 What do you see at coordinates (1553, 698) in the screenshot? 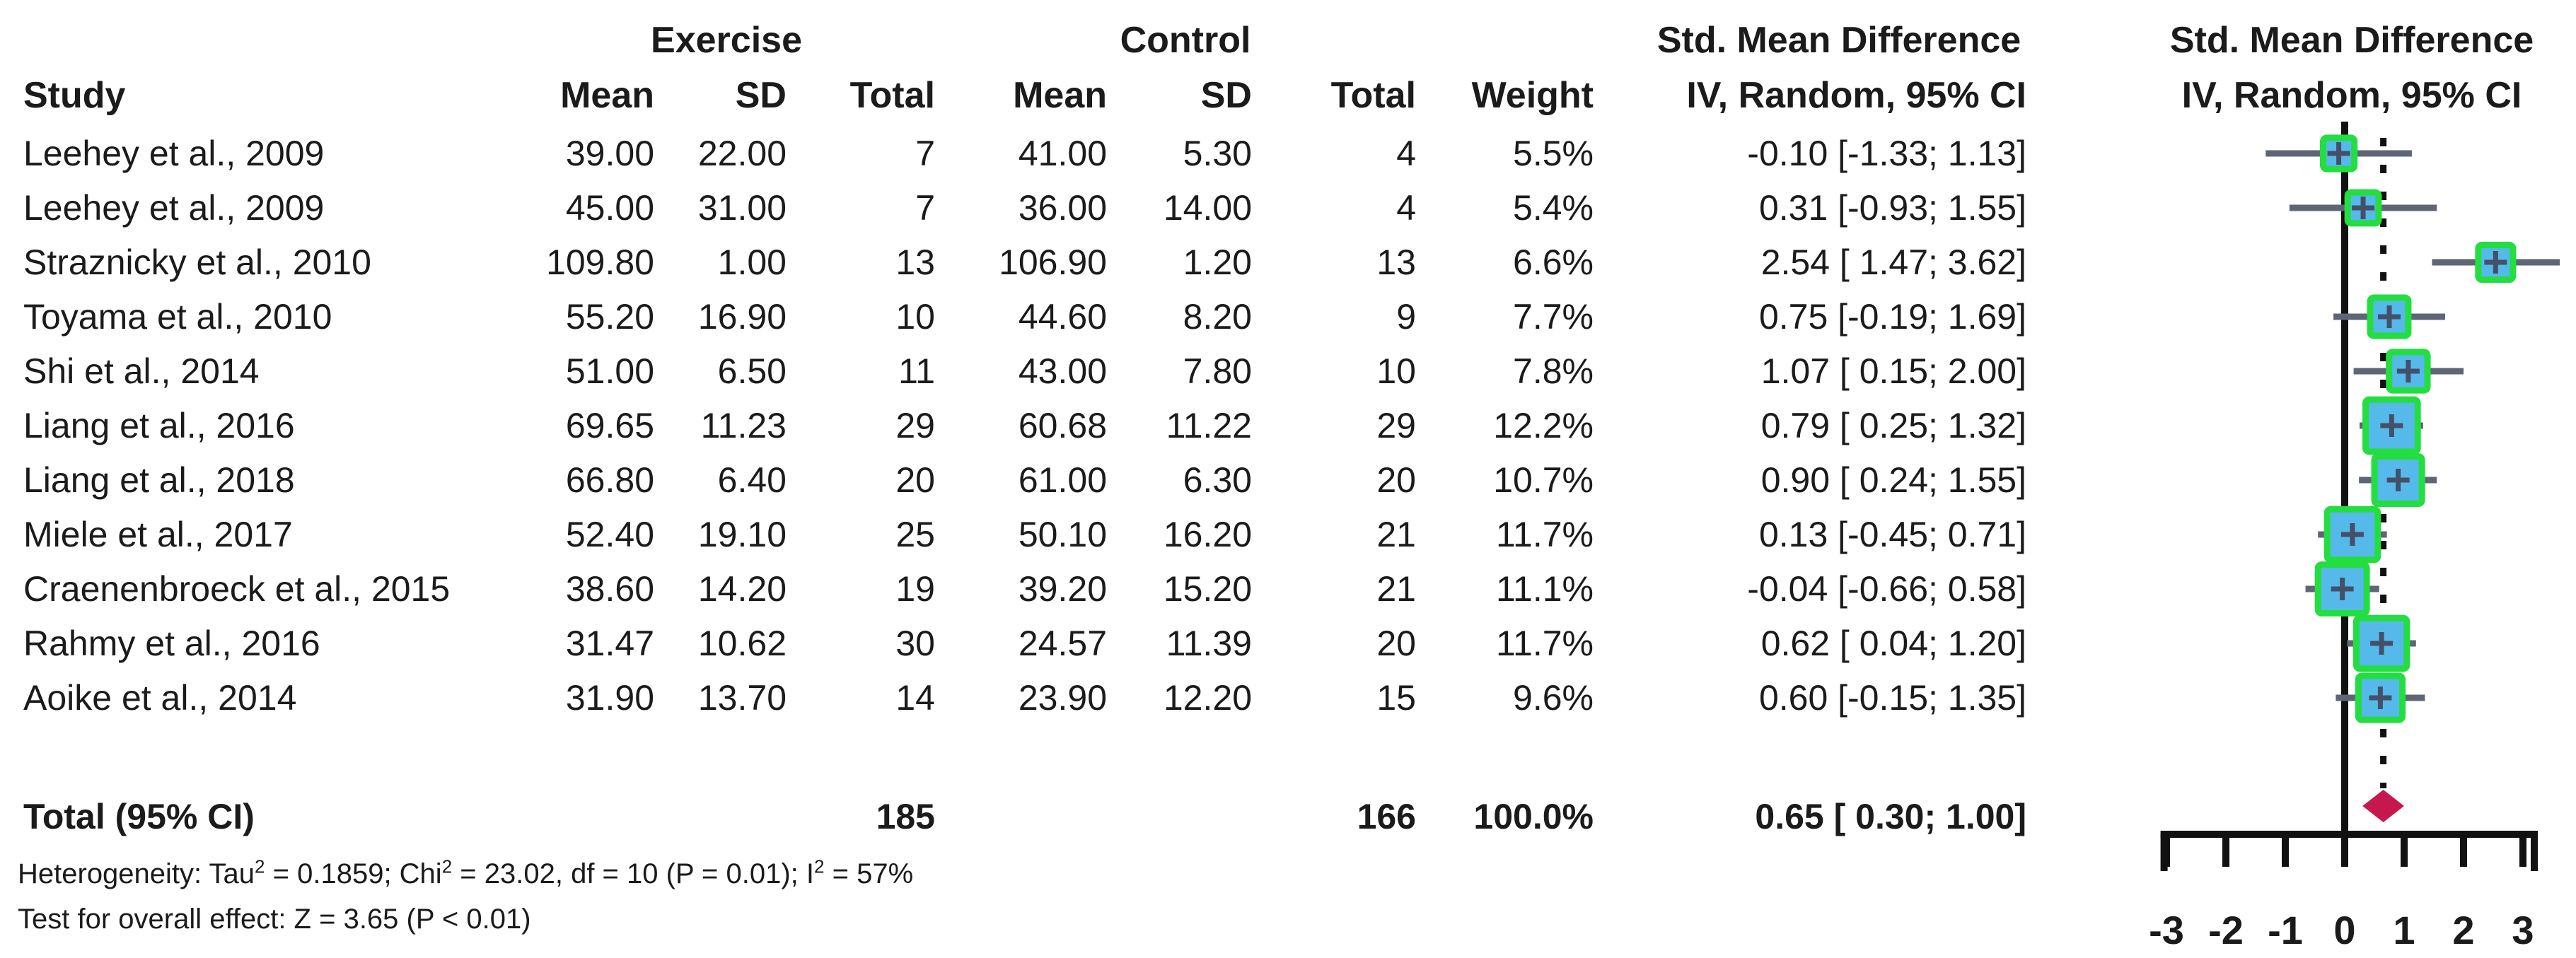
I see `cell-weight: 9.6%` at bounding box center [1553, 698].